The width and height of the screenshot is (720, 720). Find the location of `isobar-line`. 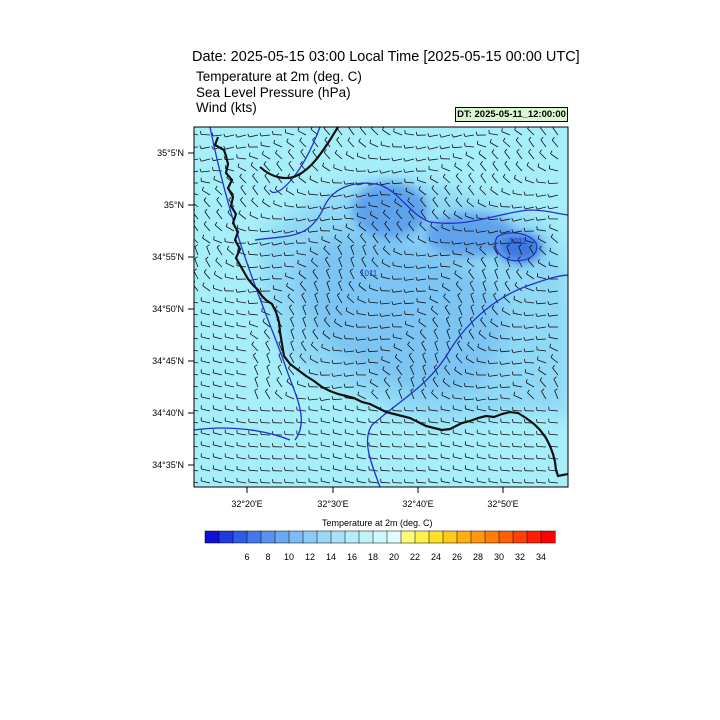

isobar-line is located at coordinates (295, 160).